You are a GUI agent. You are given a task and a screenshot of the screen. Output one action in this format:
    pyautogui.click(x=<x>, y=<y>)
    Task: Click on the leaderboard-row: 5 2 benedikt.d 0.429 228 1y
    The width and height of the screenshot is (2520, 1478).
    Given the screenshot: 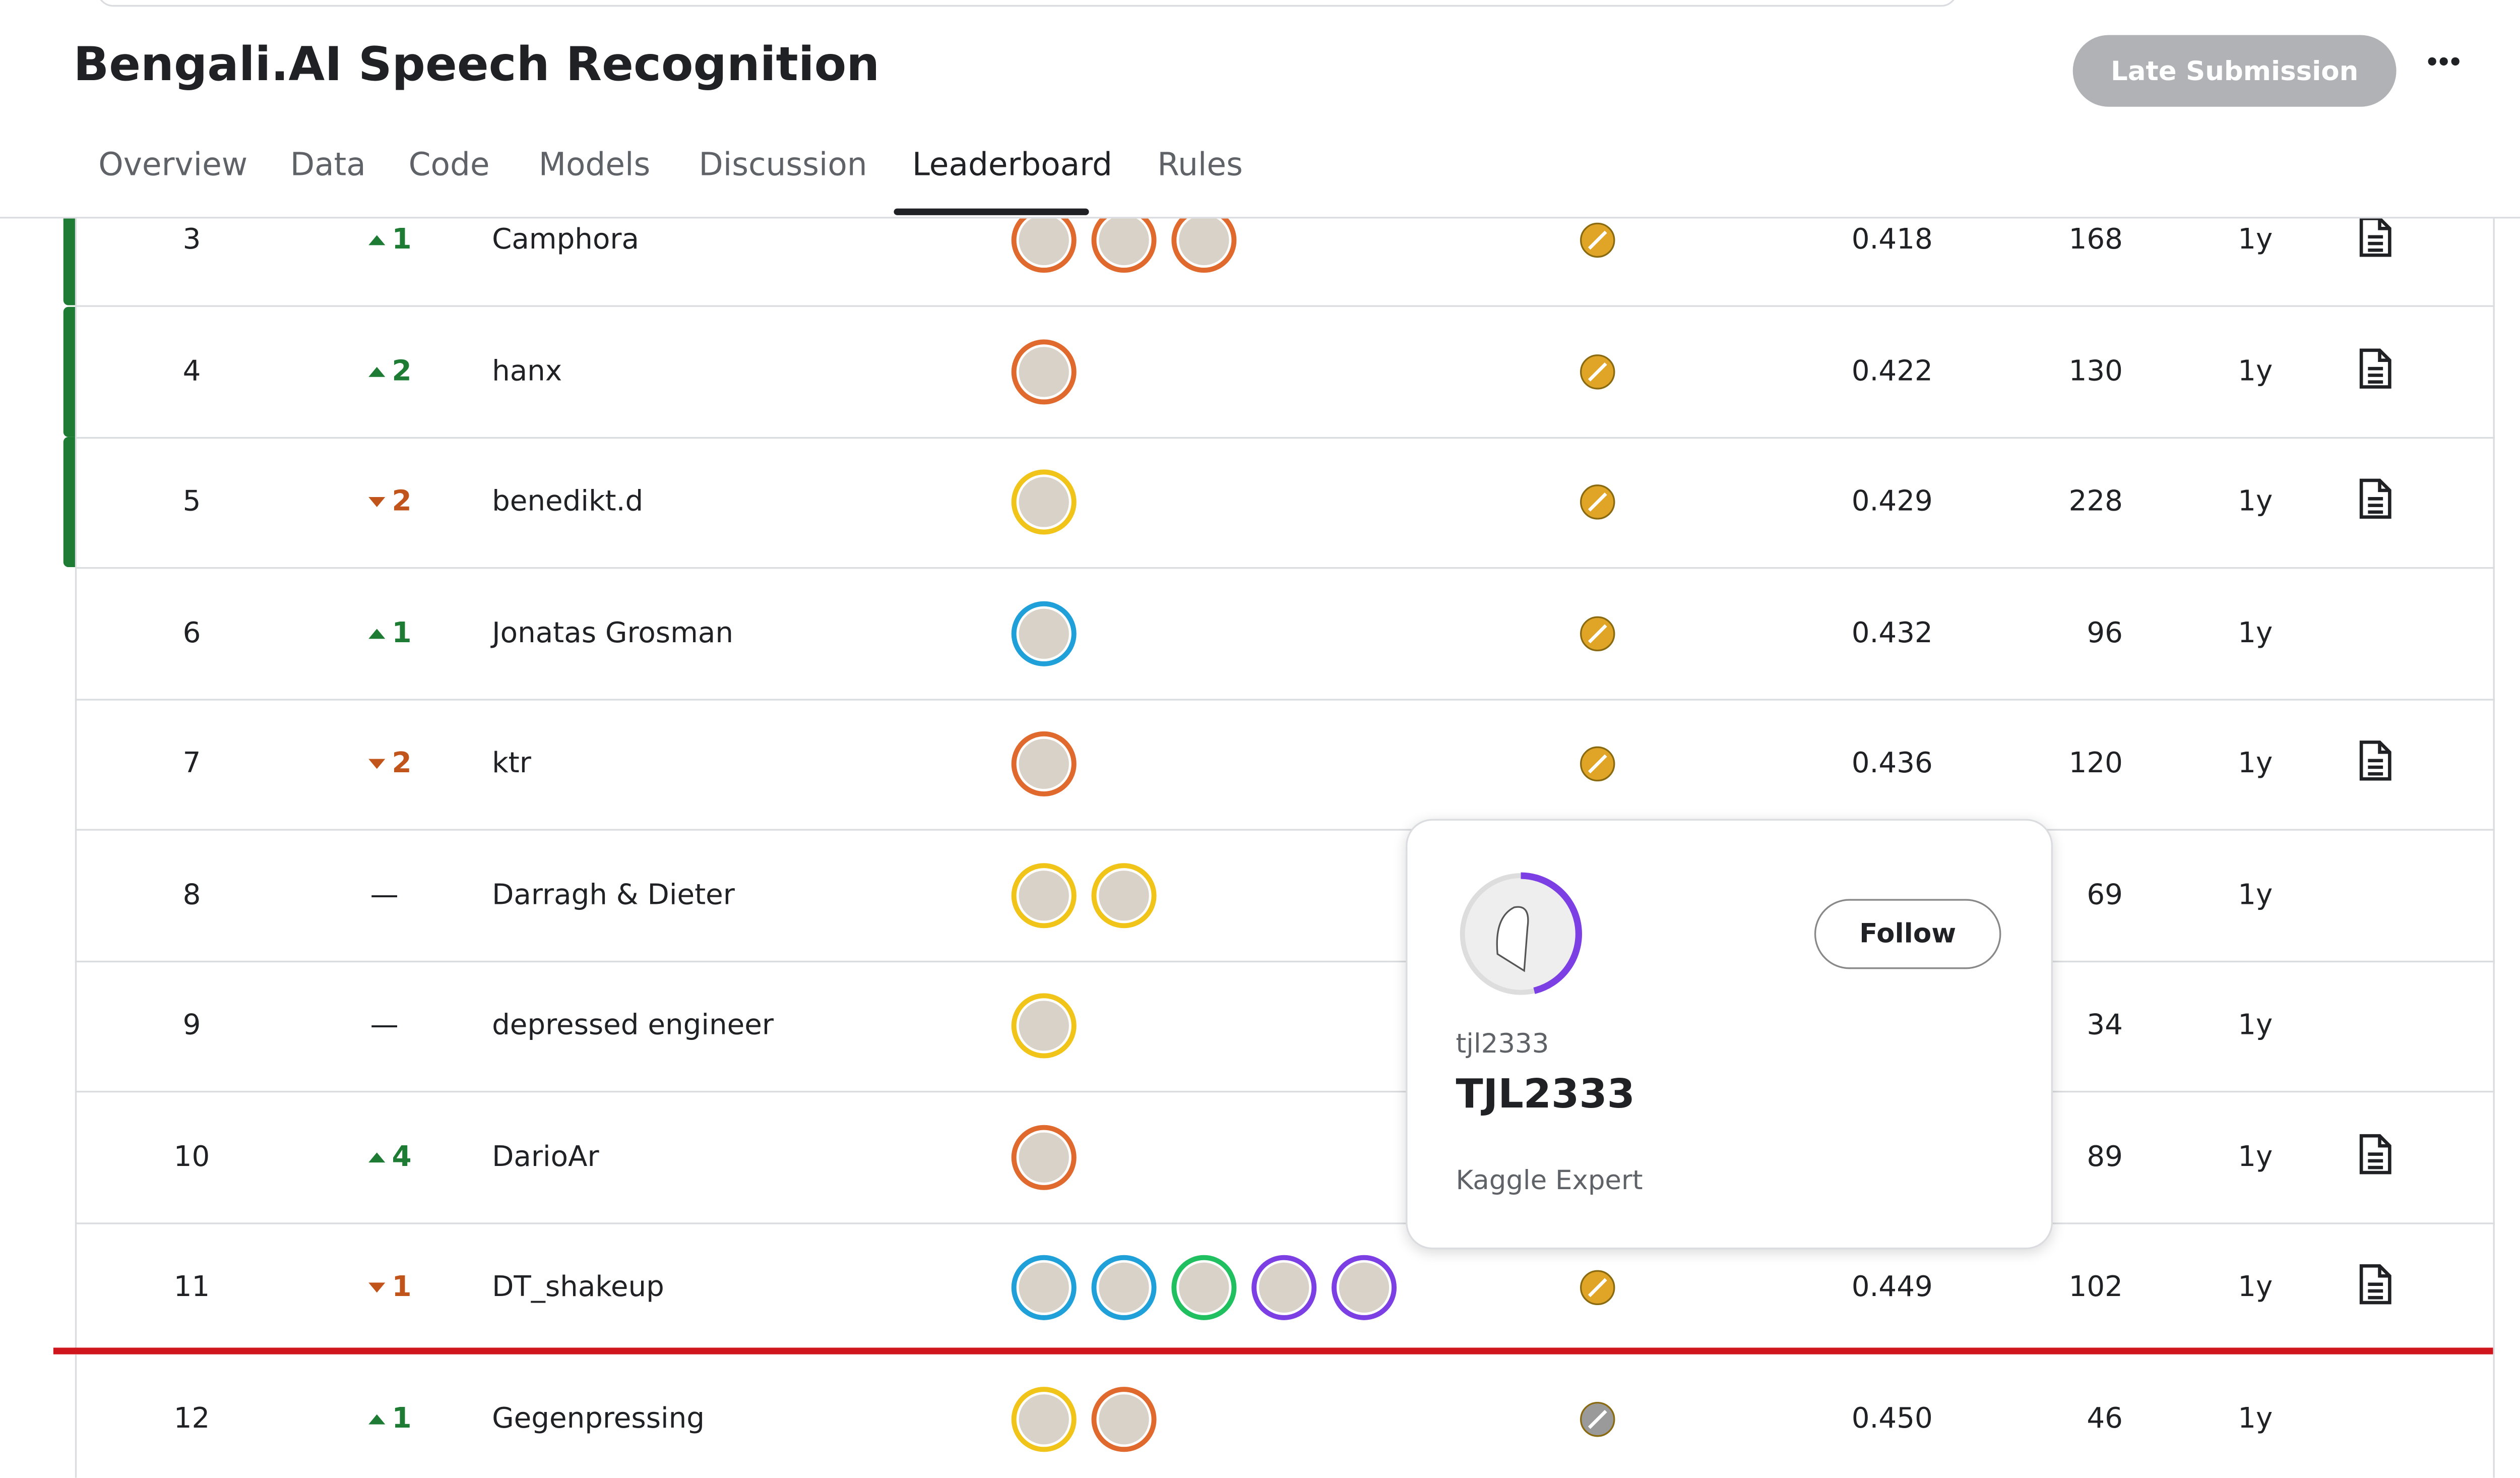 What is the action you would take?
    pyautogui.click(x=1279, y=503)
    